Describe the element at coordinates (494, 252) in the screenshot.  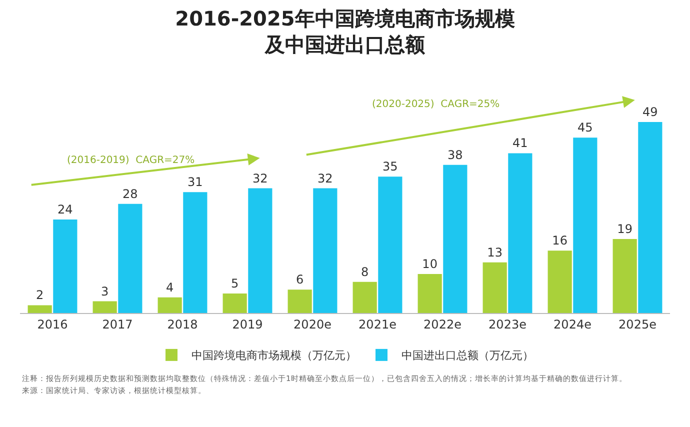
I see `data-label: 13` at that location.